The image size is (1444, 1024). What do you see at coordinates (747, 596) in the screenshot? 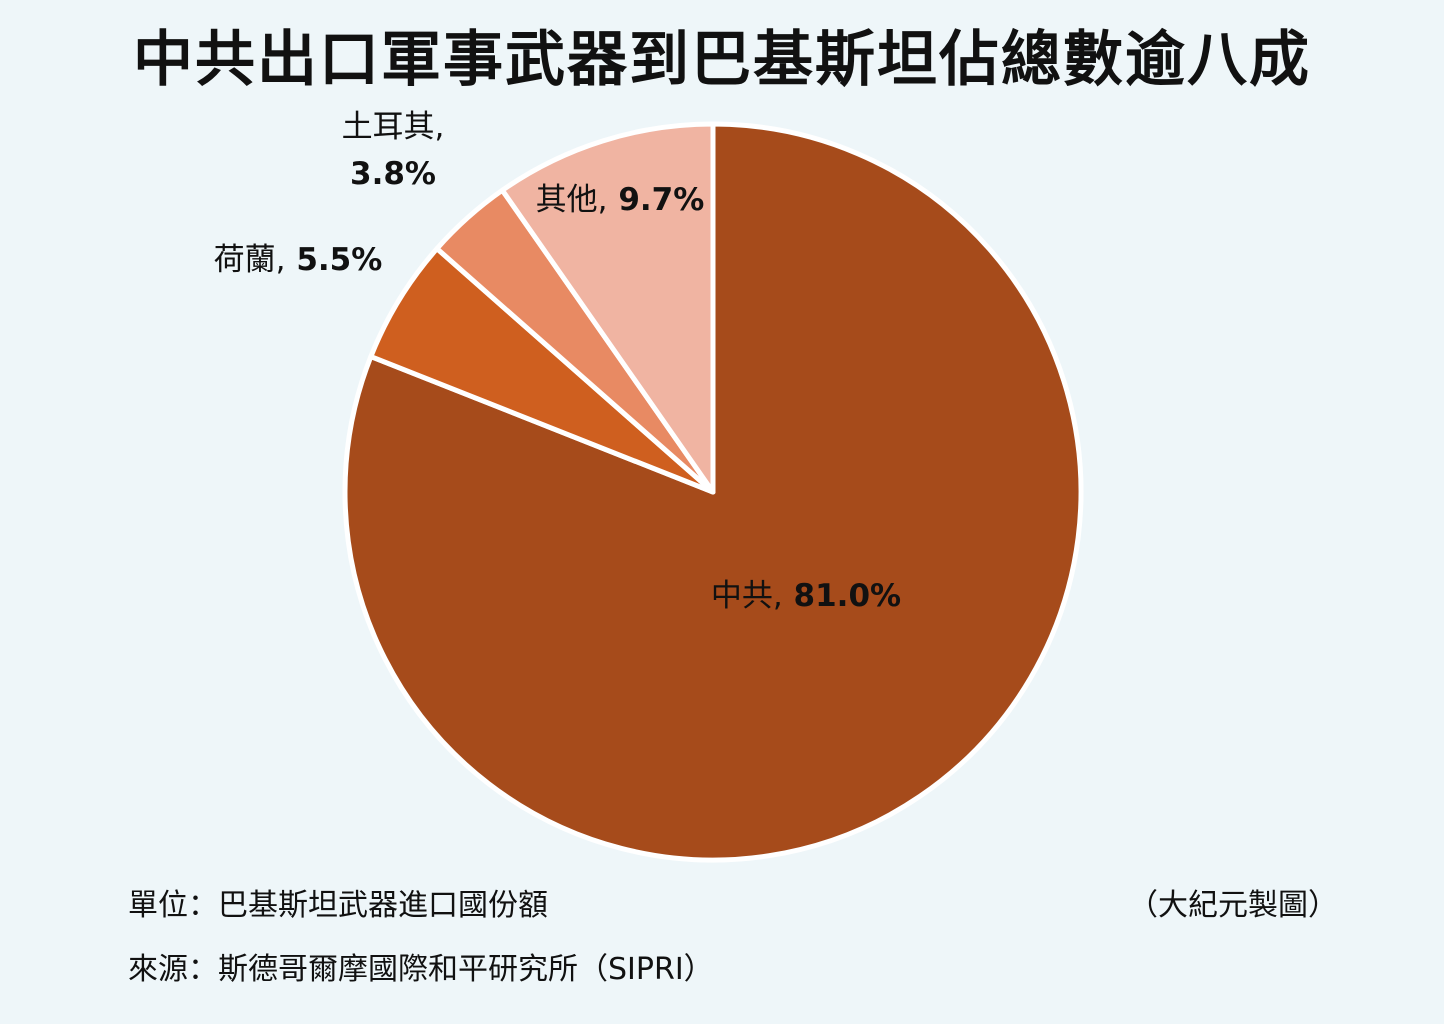
I see `slice-name-0: 中共,` at bounding box center [747, 596].